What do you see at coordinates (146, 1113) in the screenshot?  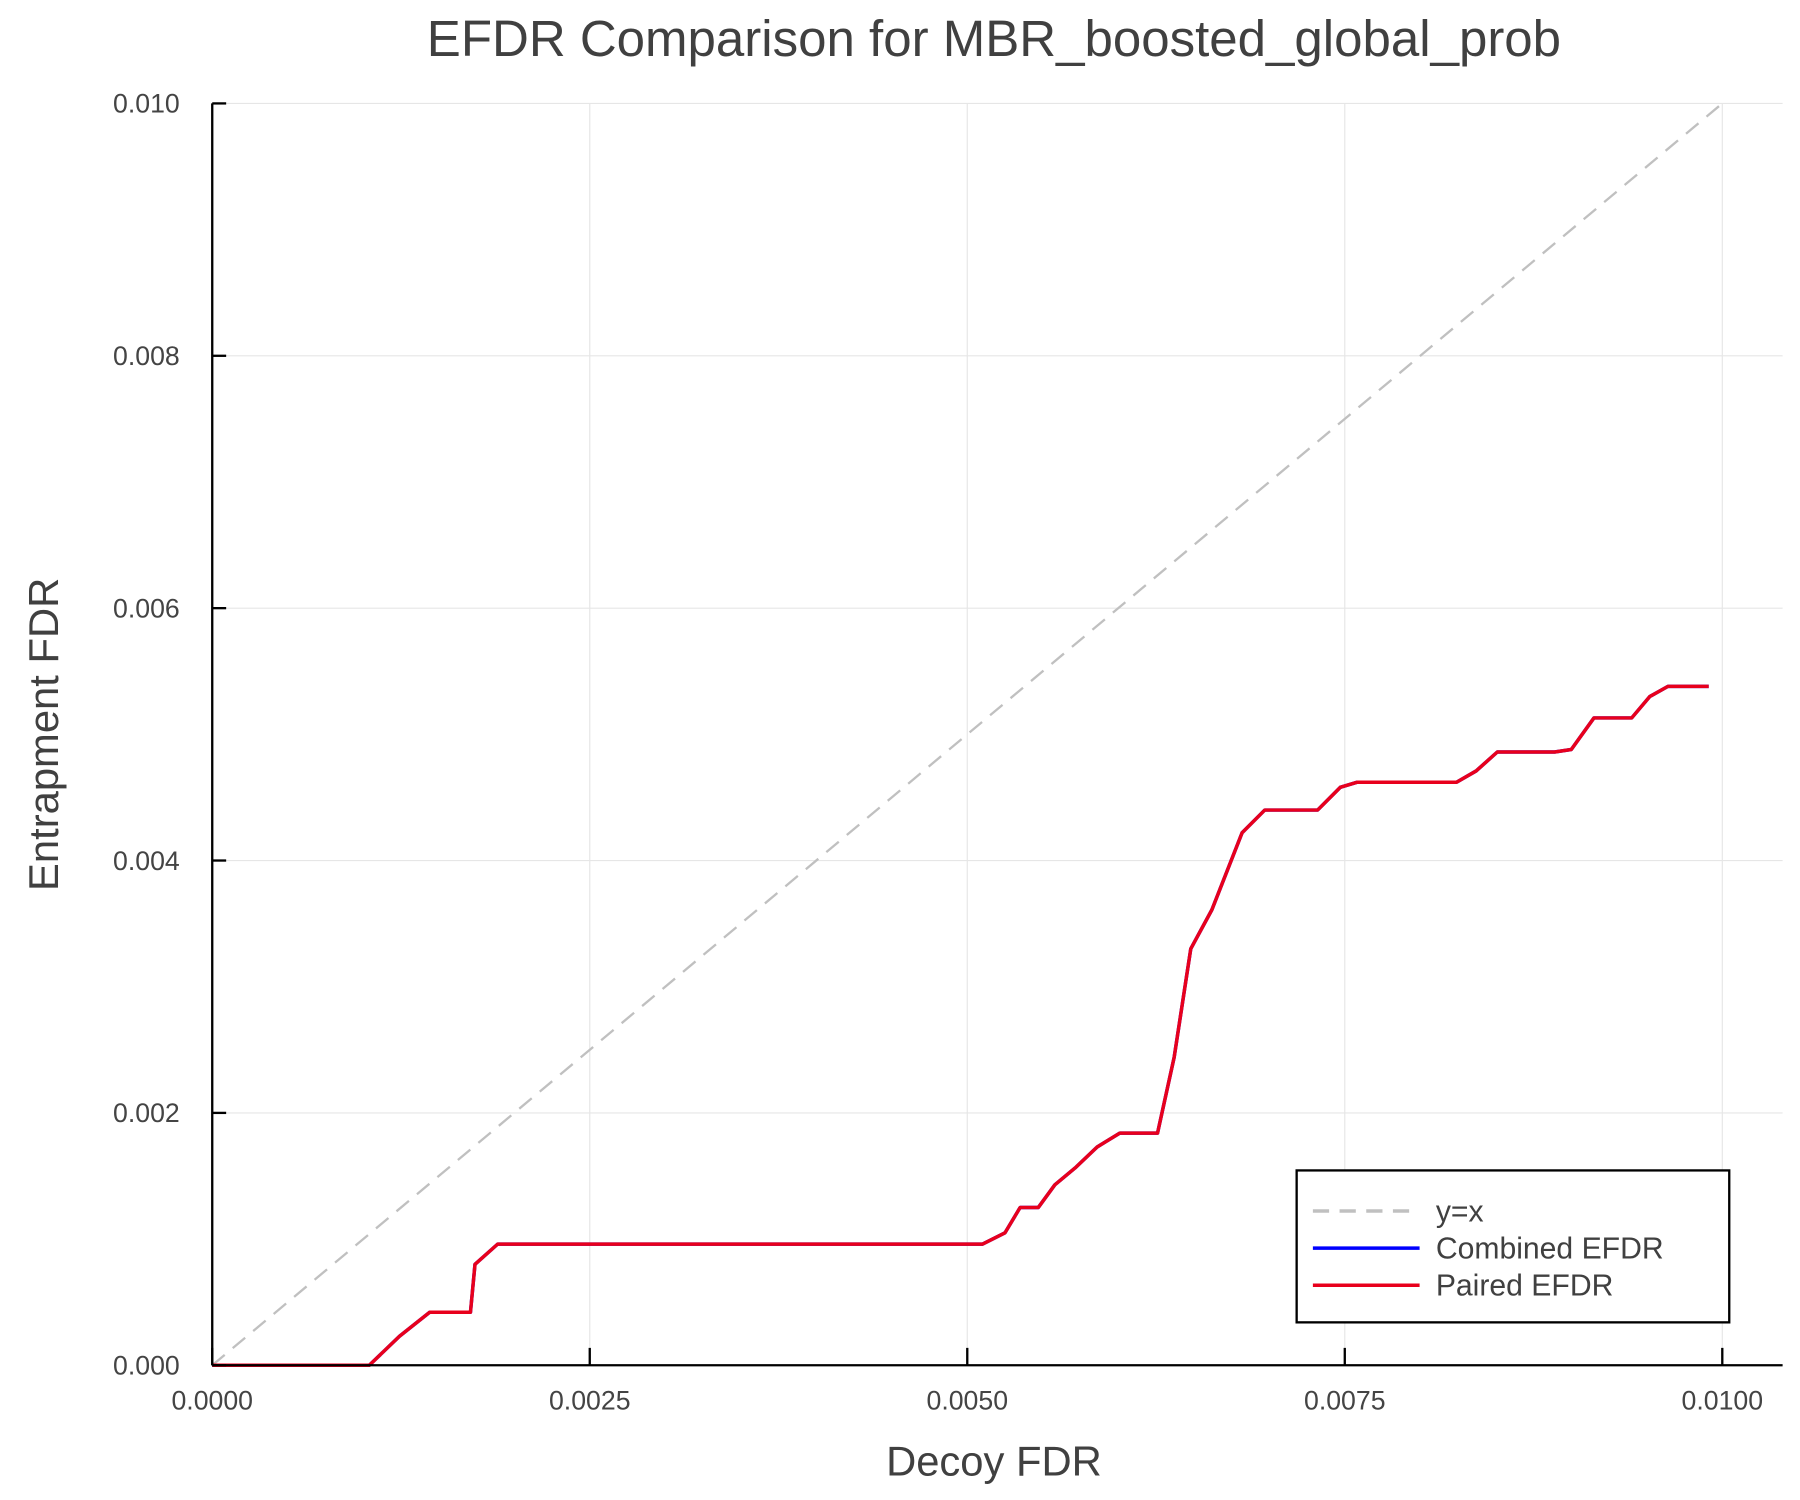 I see `y-tick-label: 0.002` at bounding box center [146, 1113].